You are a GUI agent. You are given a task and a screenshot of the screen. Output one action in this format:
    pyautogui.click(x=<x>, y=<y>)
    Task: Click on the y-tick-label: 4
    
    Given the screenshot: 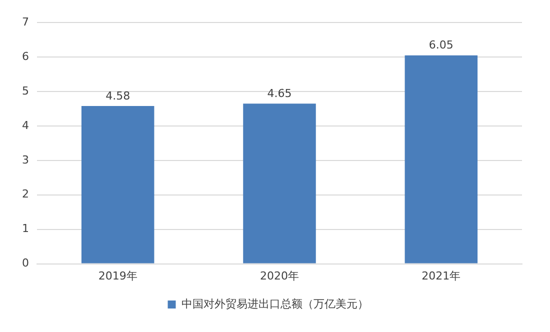 What is the action you would take?
    pyautogui.click(x=25, y=125)
    